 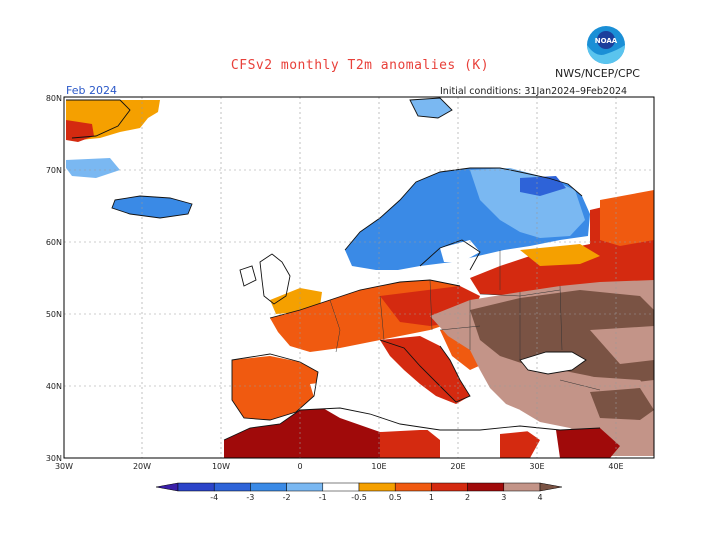 I want to click on colorbar-label: 4, so click(x=539, y=497).